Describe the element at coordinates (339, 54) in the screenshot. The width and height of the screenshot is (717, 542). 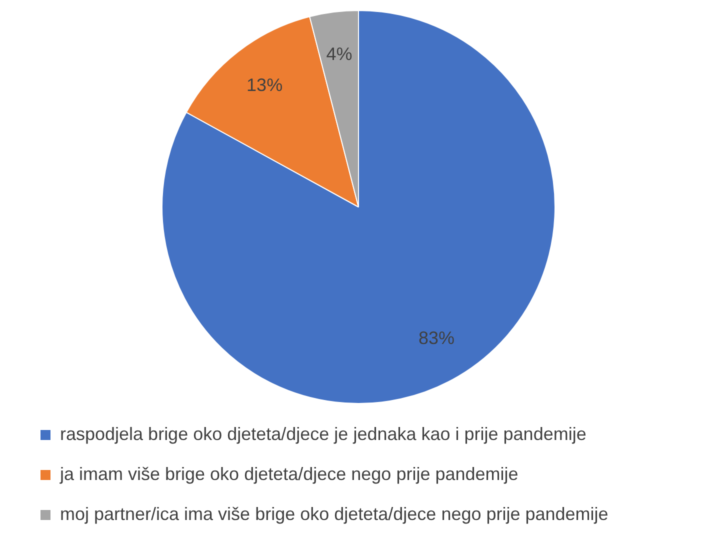
I see `data-label: 4%` at that location.